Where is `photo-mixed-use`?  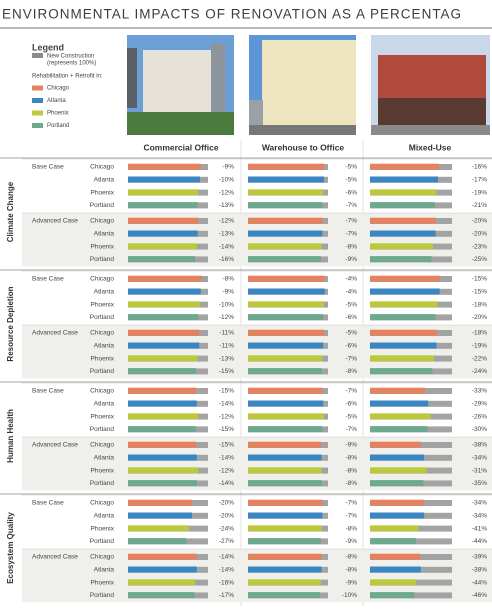 photo-mixed-use is located at coordinates (430, 85).